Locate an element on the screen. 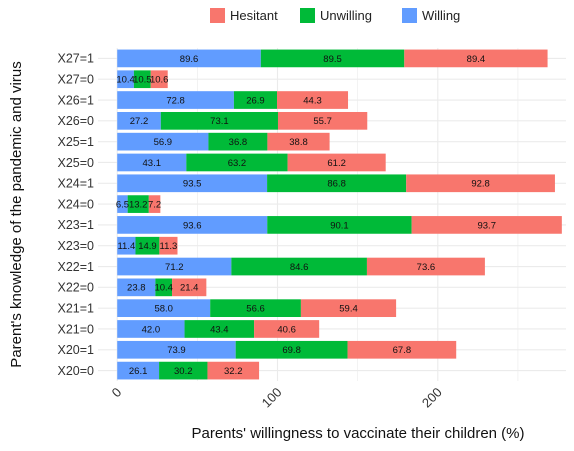 The width and height of the screenshot is (574, 451). y-tick-label: X21=1 is located at coordinates (76, 308).